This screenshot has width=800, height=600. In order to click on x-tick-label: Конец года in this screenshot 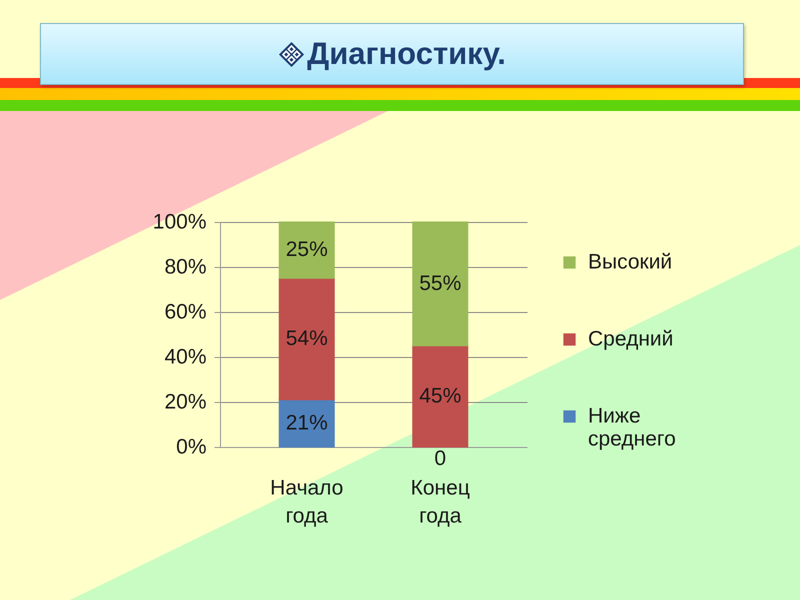, I will do `click(440, 502)`.